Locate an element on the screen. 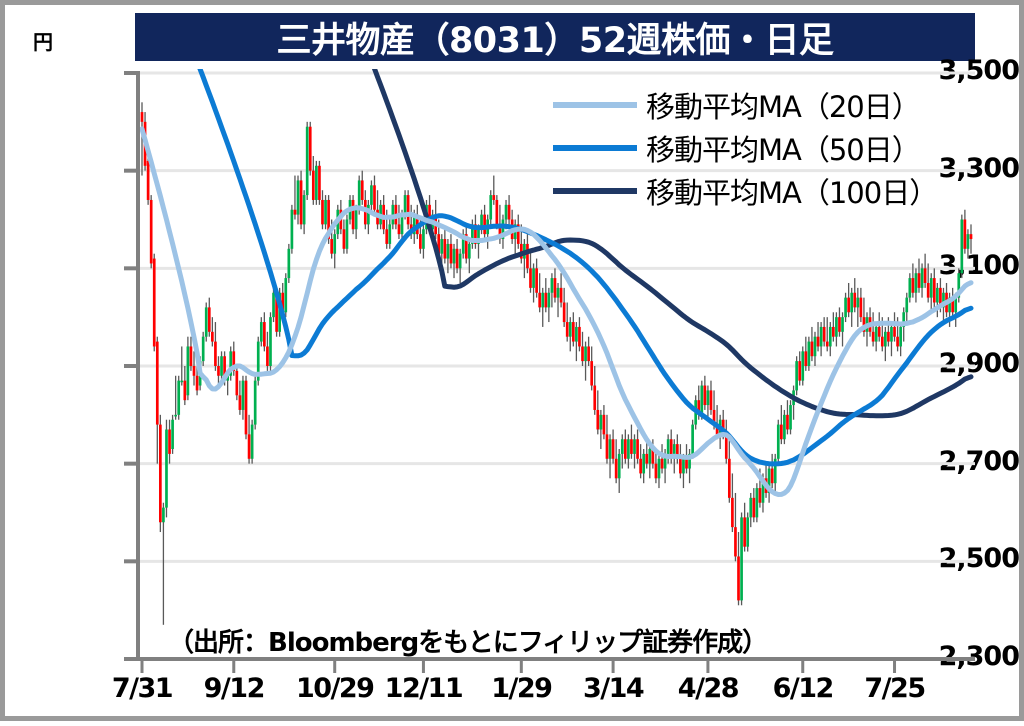  legend-swatch-ma100 is located at coordinates (595, 190).